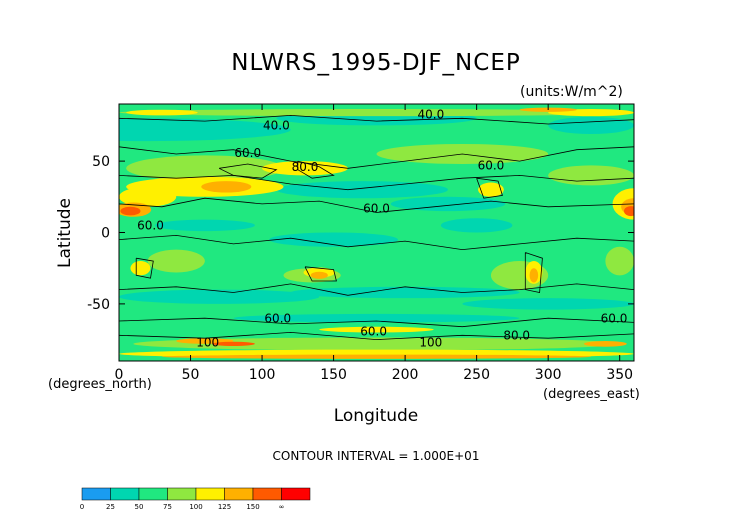 The height and width of the screenshot is (532, 752). Describe the element at coordinates (252, 507) in the screenshot. I see `colorbar-label: 150` at that location.